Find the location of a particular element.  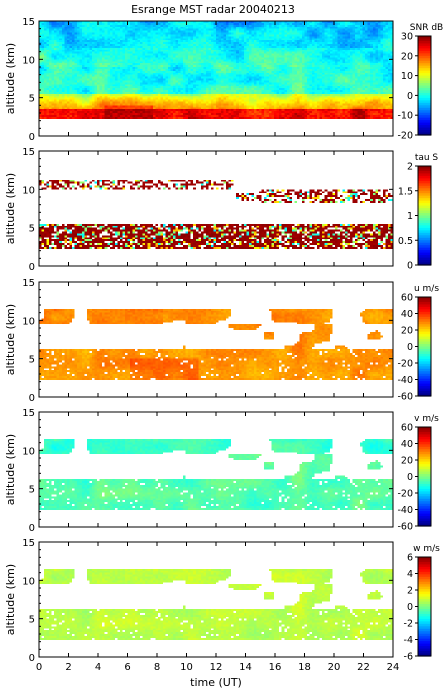

x-tick-label: 8 is located at coordinates (157, 667).